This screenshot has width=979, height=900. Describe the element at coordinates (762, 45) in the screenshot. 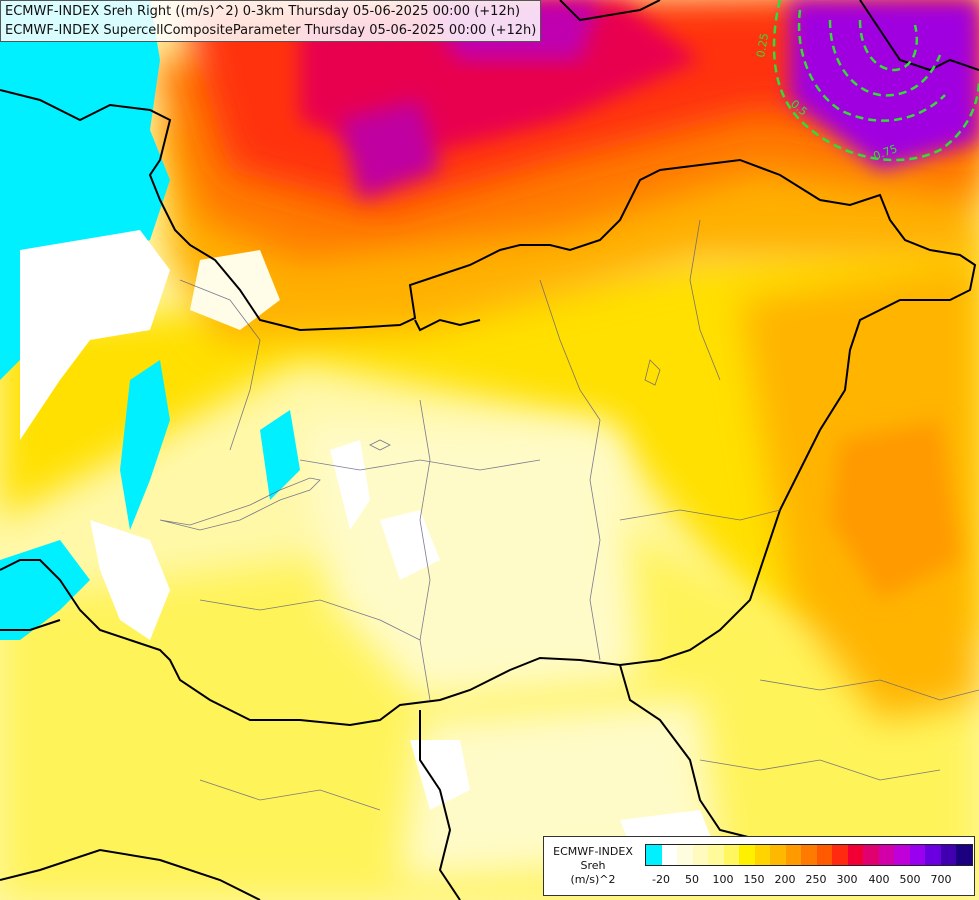

I see `svg-text: 0.25` at that location.